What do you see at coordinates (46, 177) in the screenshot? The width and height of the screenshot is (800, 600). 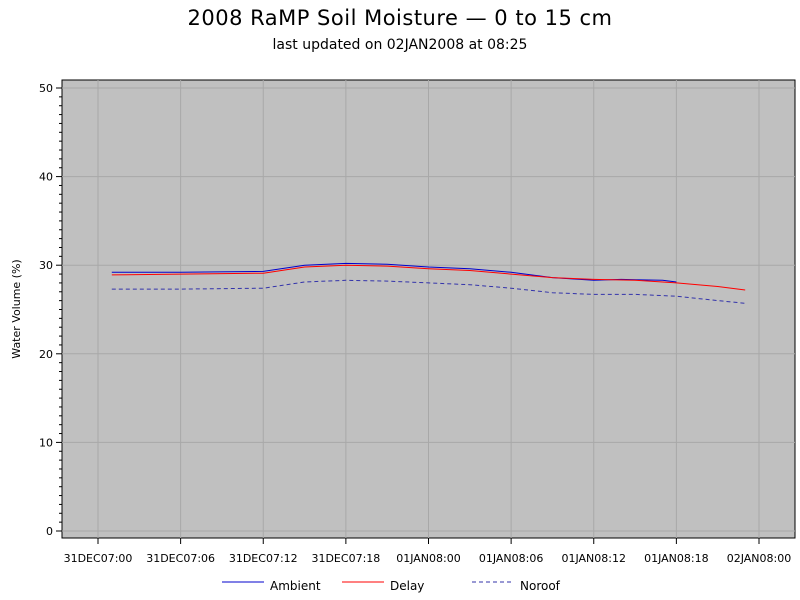 I see `y-tick-label: 40` at bounding box center [46, 177].